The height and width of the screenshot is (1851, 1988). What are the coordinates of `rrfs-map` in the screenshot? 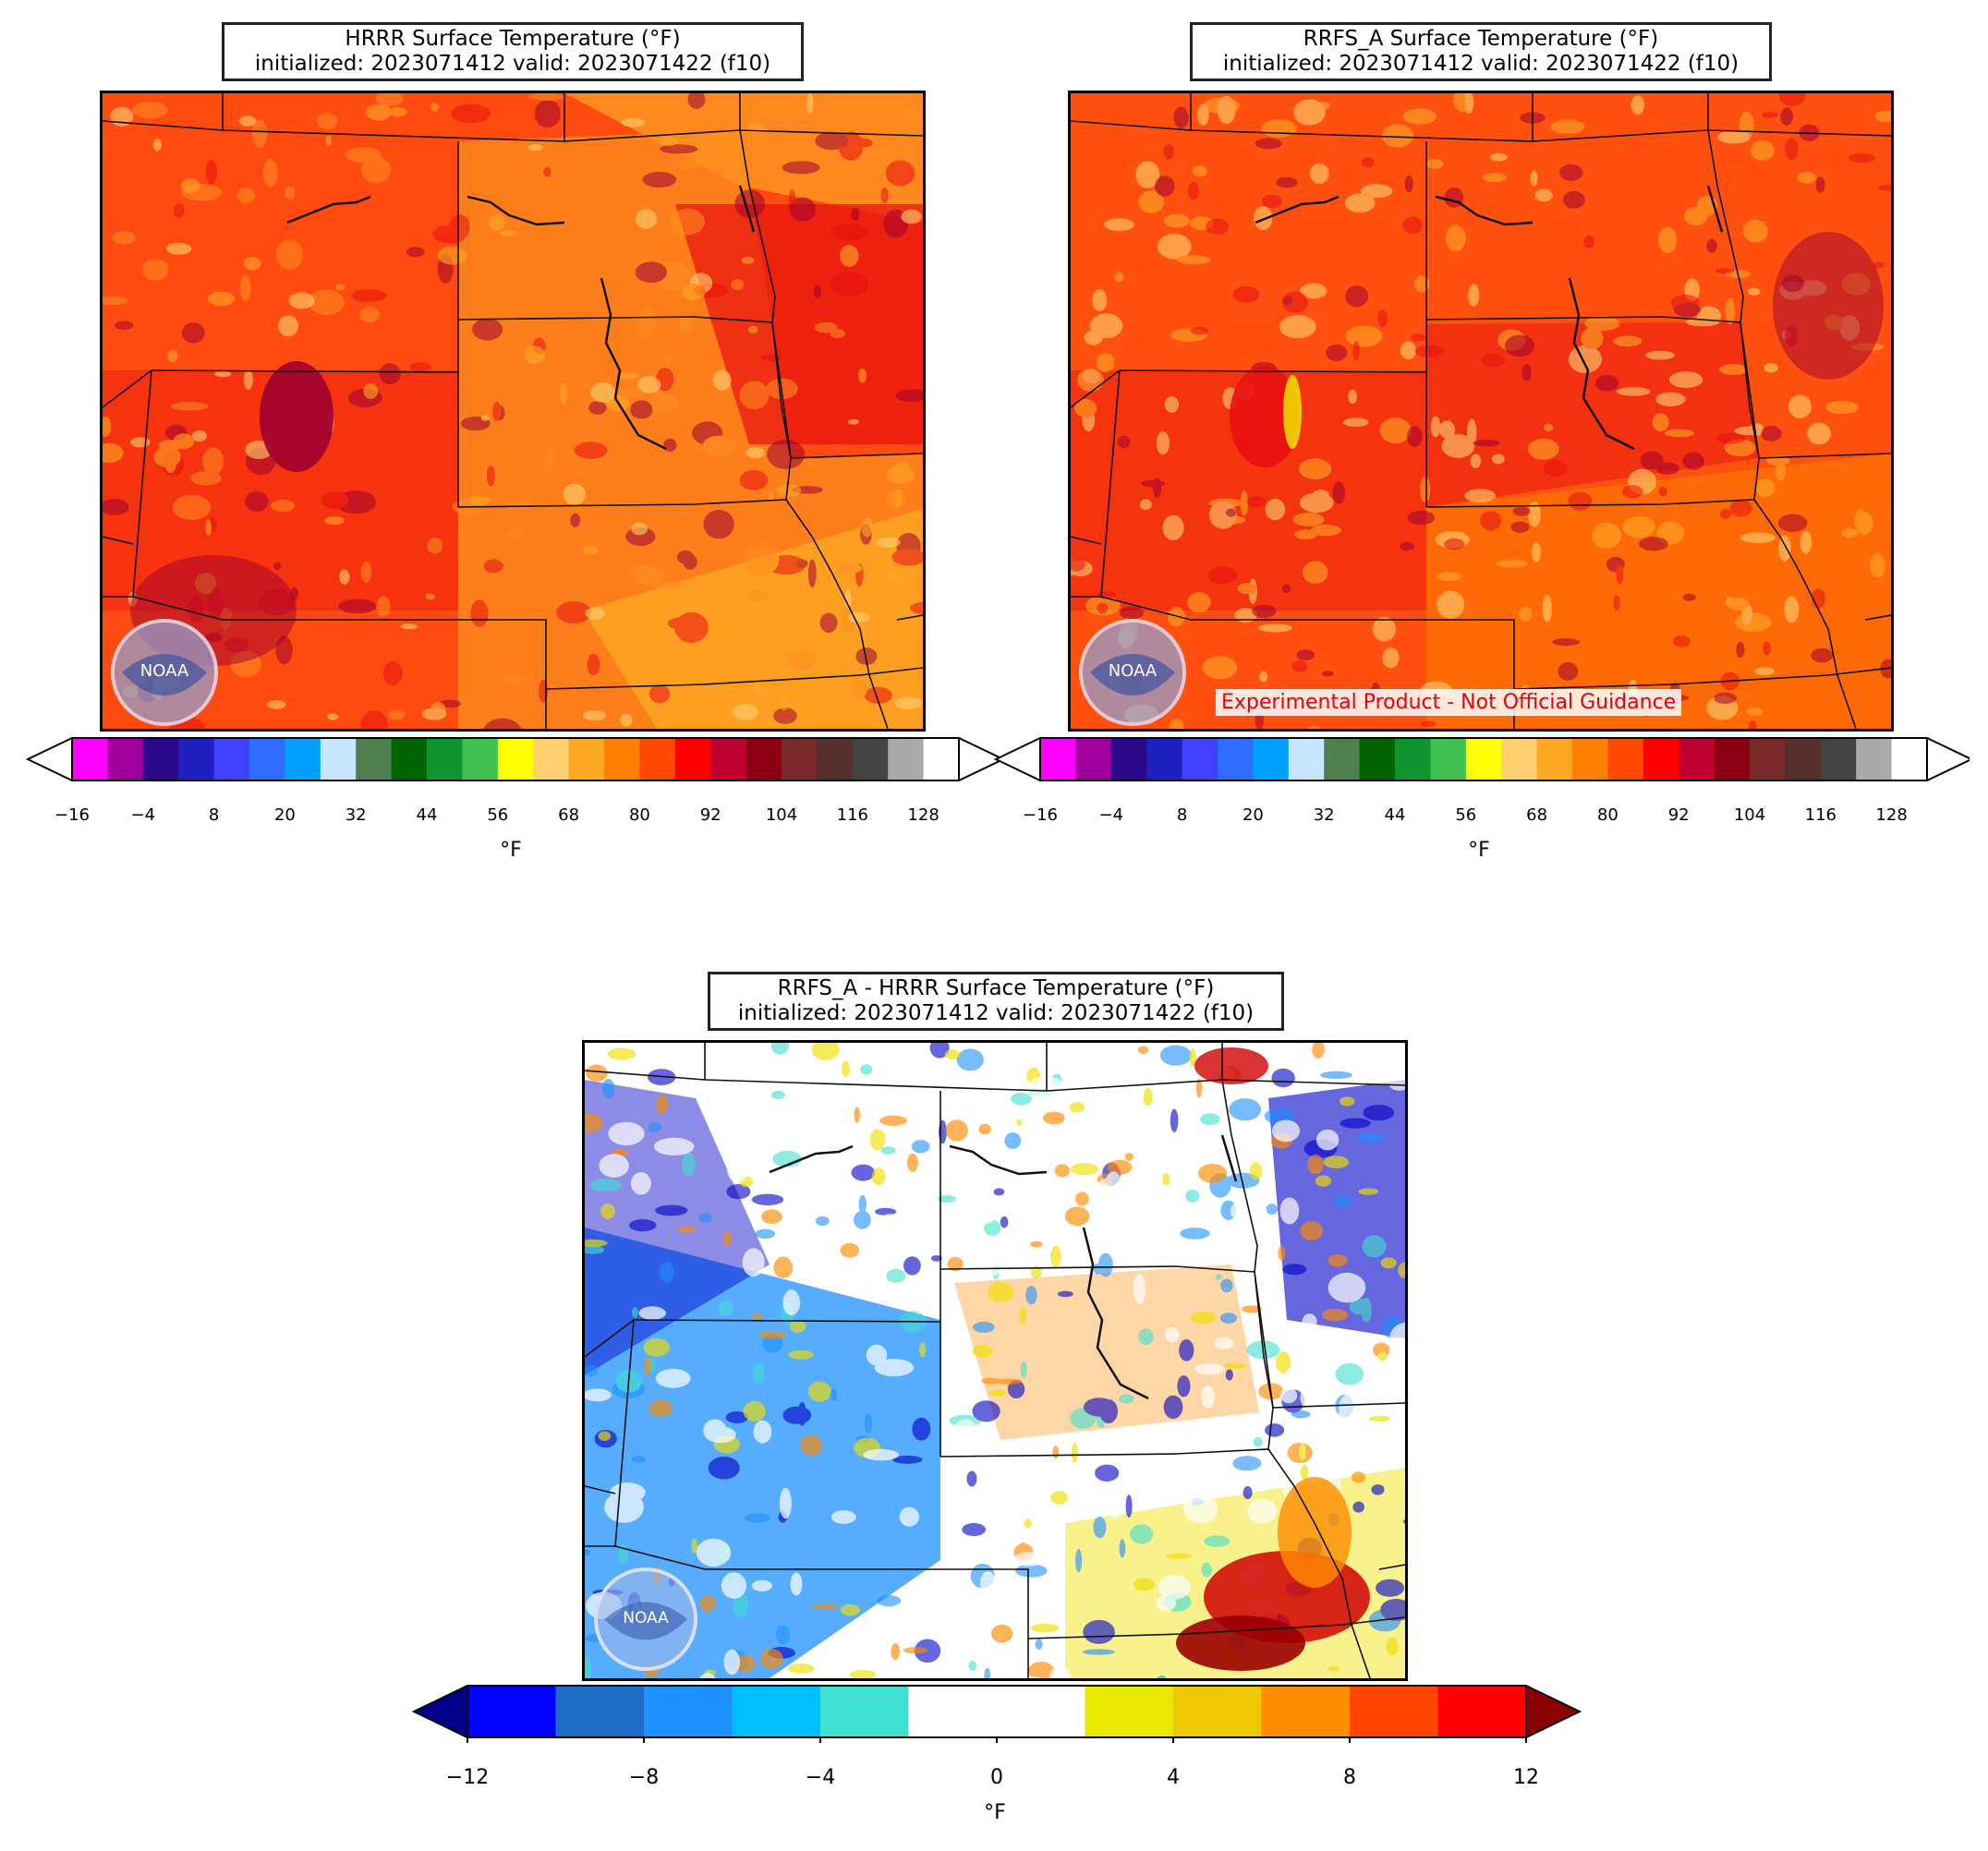 It's located at (1481, 411).